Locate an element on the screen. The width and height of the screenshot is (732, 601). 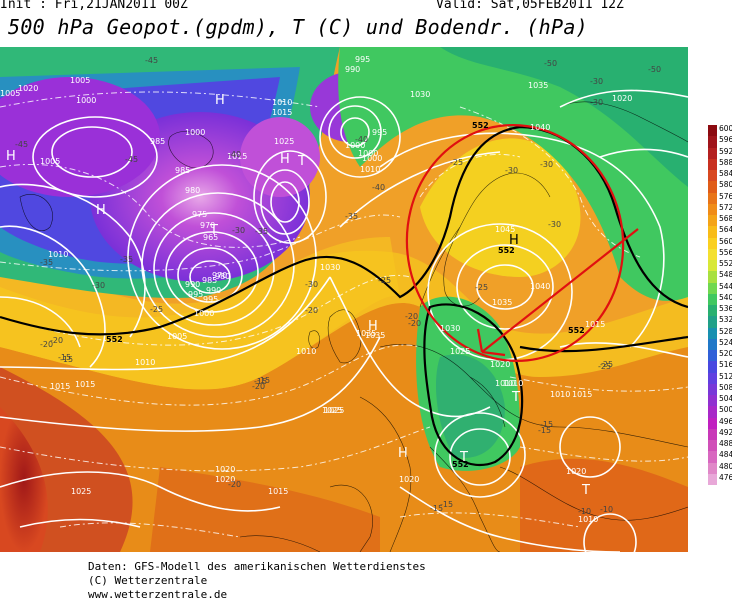
website-credit: www.wetterzentrale.de is located at coordinates (158, 594).